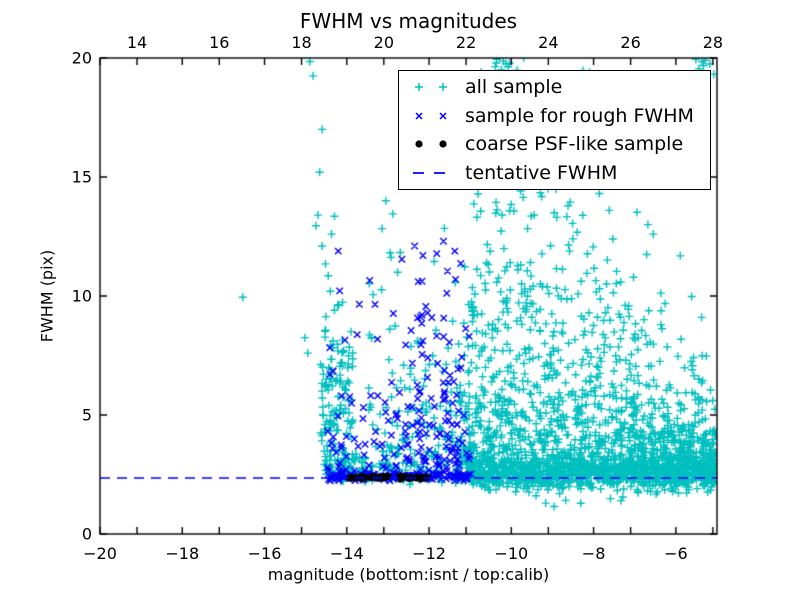  I want to click on x-tick-label: −16, so click(264, 553).